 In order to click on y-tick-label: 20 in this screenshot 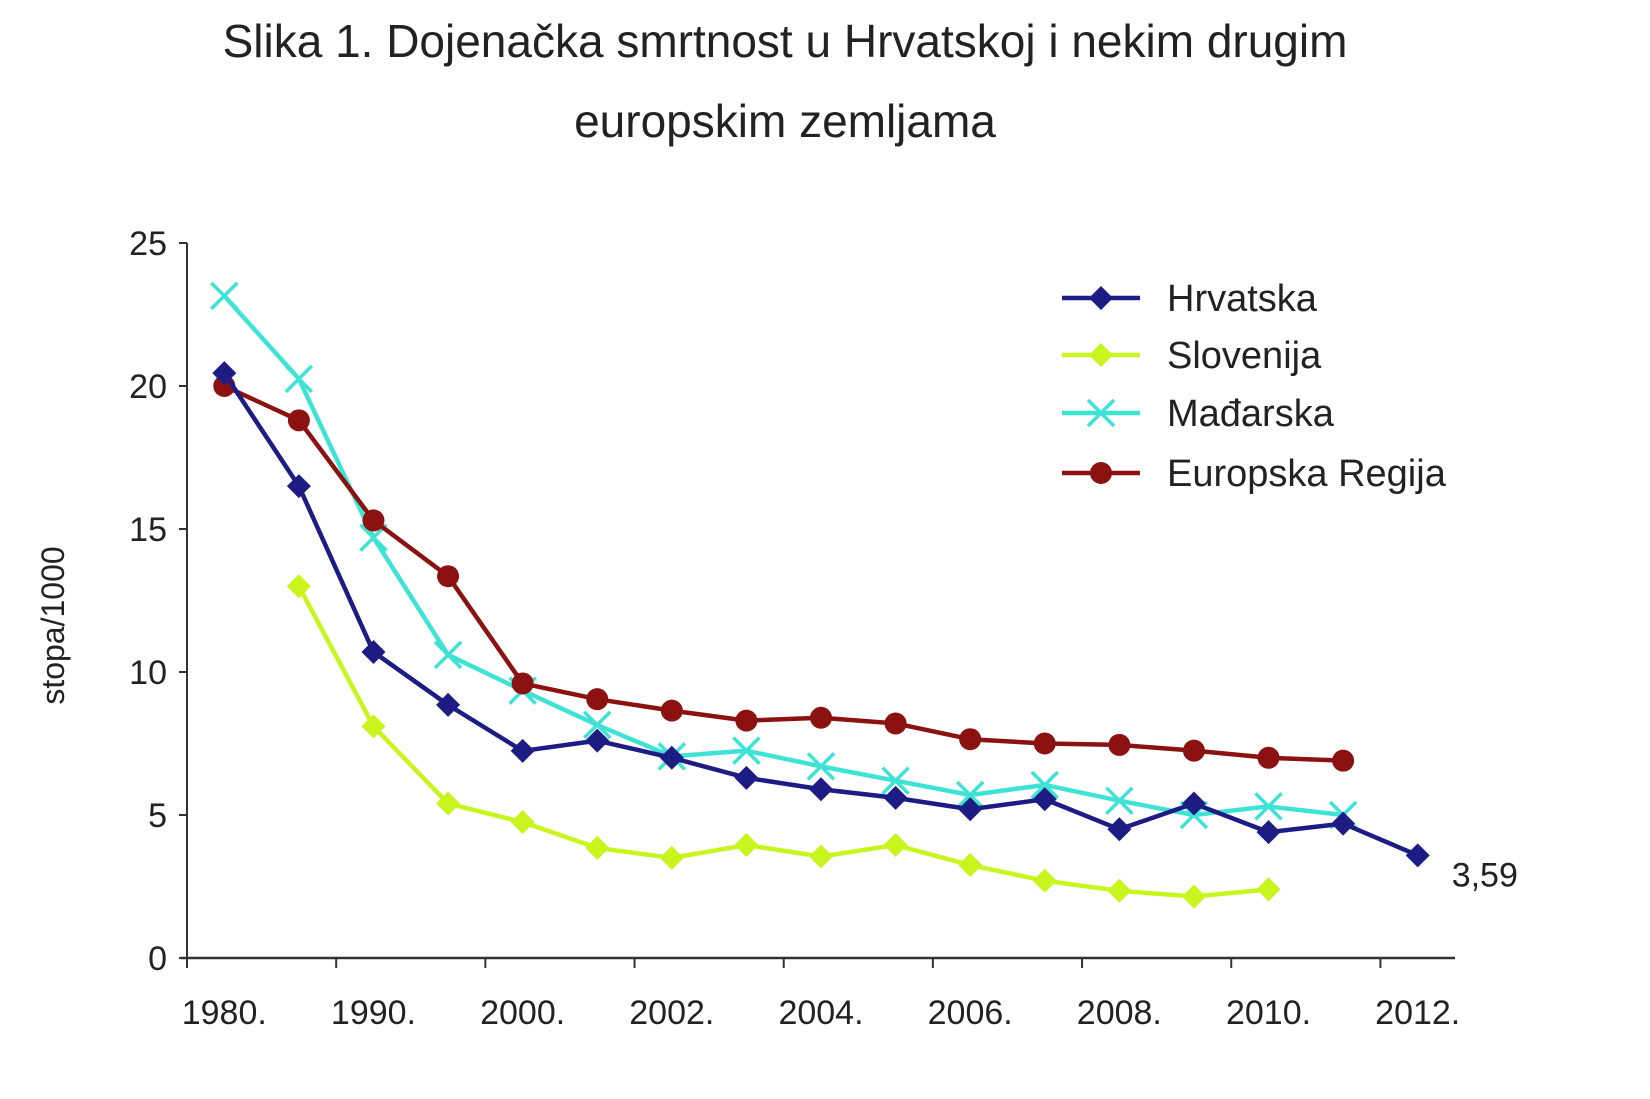, I will do `click(148, 387)`.